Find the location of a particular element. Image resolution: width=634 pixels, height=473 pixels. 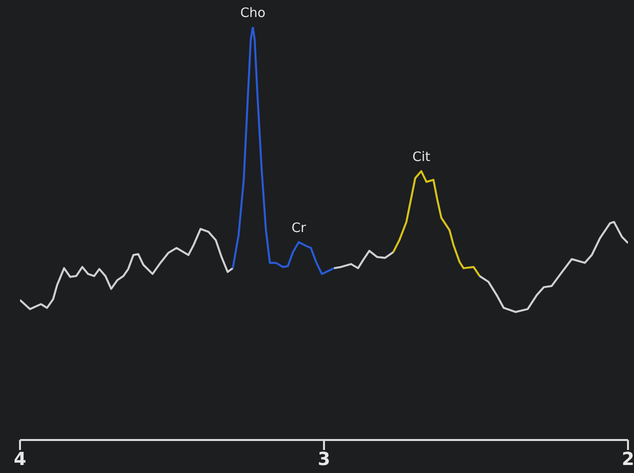

x-tick-label: 2 is located at coordinates (628, 459).